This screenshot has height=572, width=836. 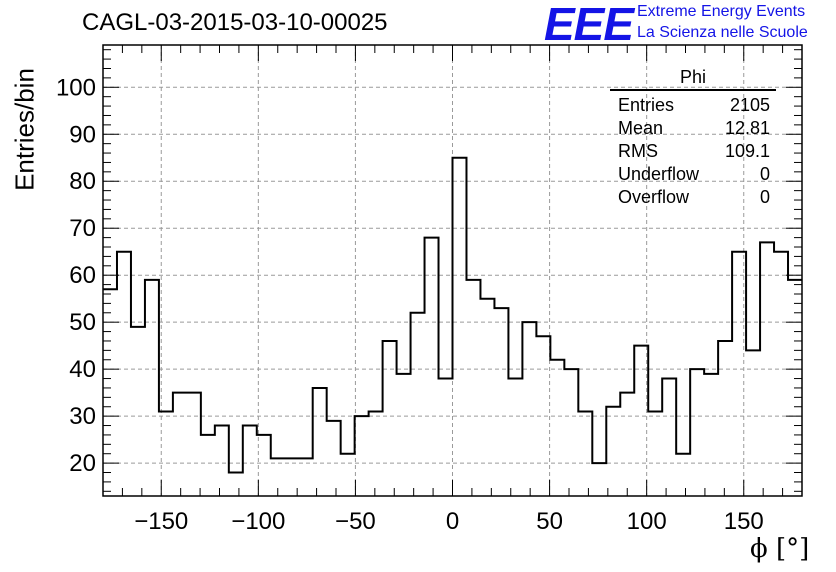 I want to click on stats-label: Overflow, so click(x=654, y=197).